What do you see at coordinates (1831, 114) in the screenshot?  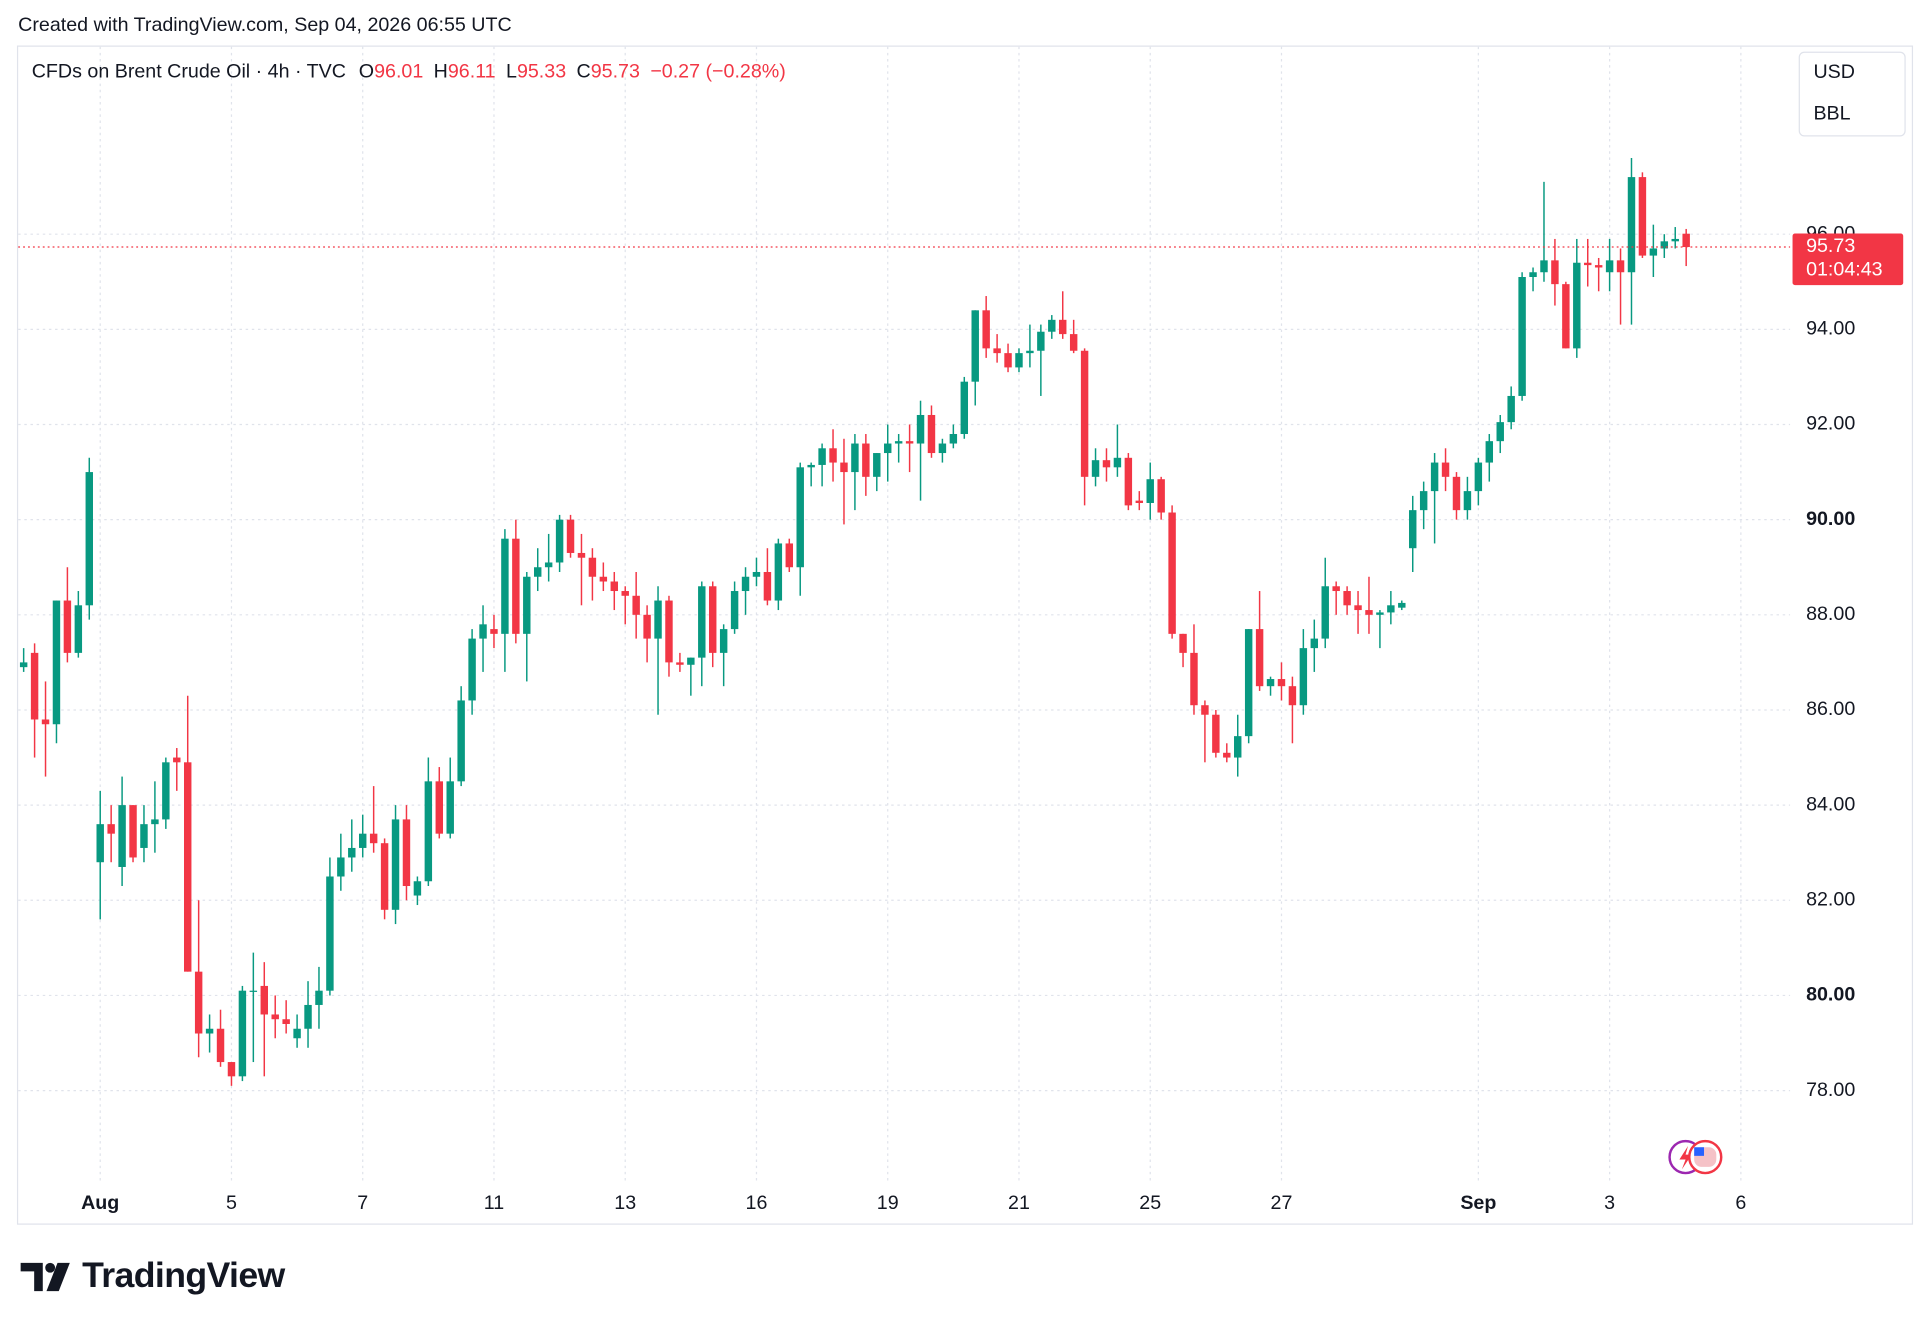 I see `unit: BBL` at bounding box center [1831, 114].